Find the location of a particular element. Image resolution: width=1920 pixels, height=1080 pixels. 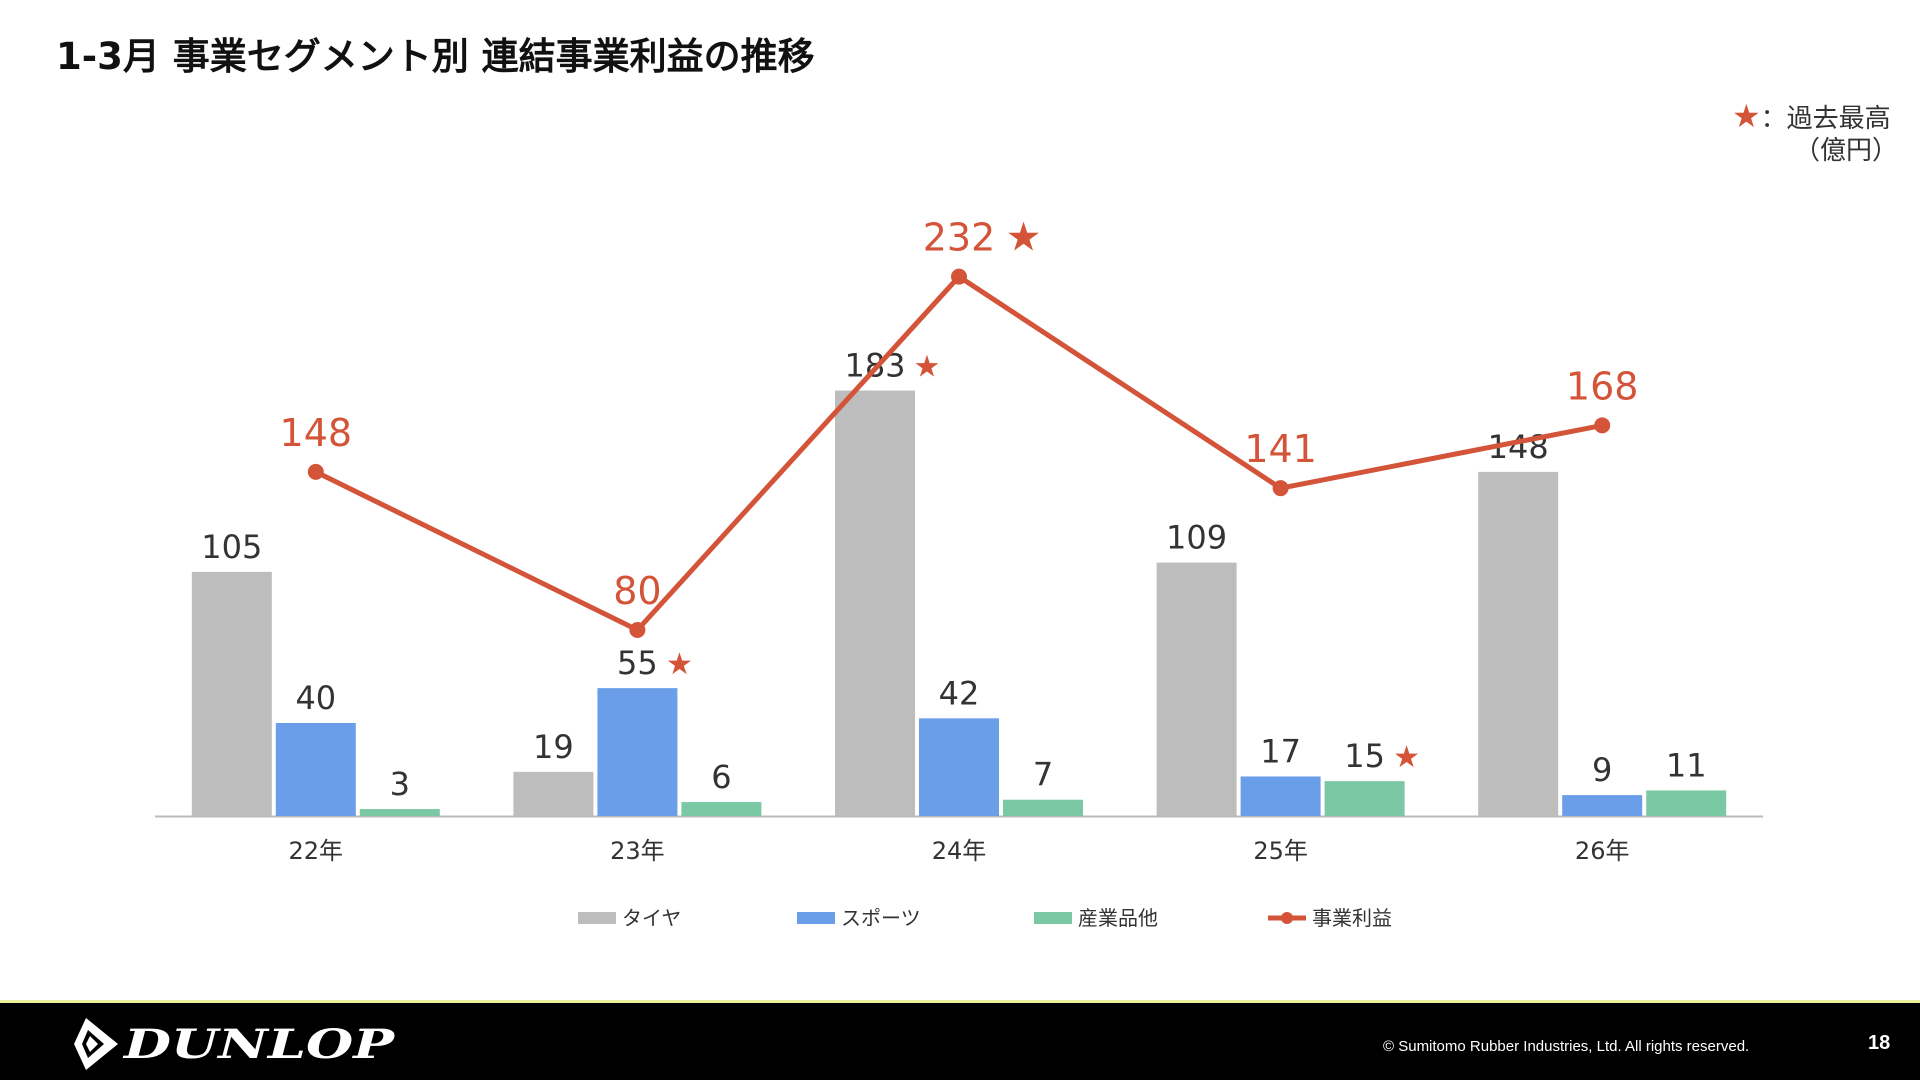

record-star-industrial-4-icon: ★ is located at coordinates (1406, 757).